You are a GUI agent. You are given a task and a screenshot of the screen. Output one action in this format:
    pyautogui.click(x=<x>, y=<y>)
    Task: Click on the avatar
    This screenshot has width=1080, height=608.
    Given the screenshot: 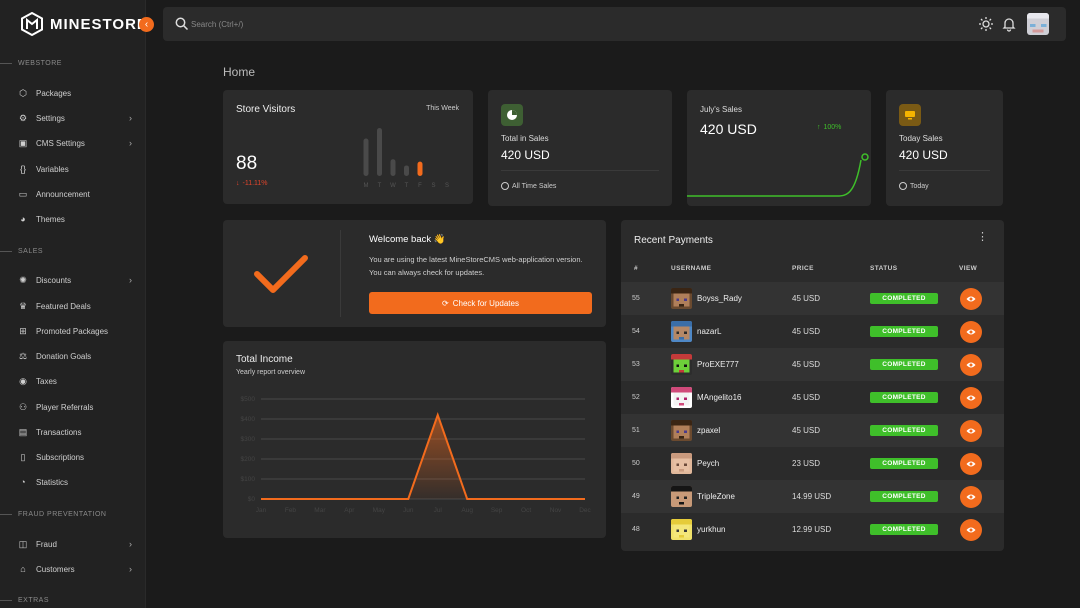 What is the action you would take?
    pyautogui.click(x=1038, y=24)
    